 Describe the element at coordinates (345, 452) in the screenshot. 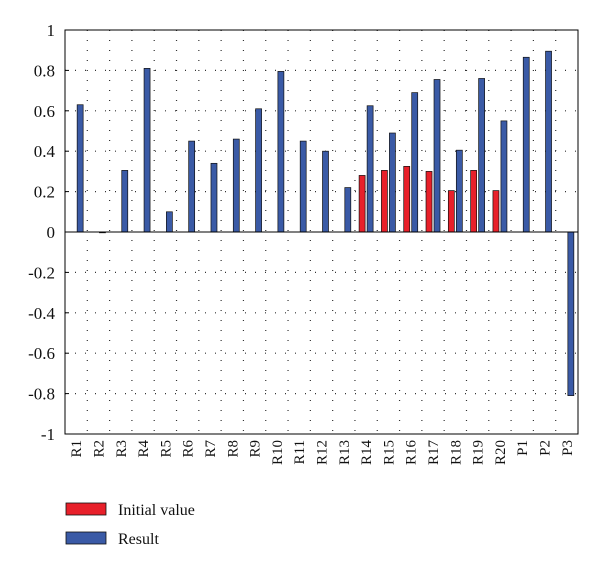

I see `x-tick-label-r13: R13` at that location.